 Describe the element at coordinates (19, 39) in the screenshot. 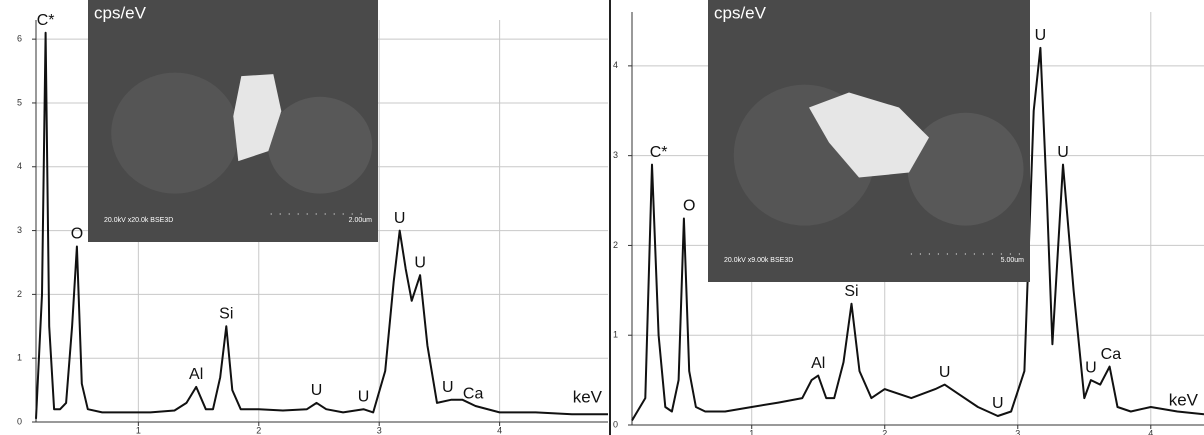

I see `y-tick-label: 6` at that location.